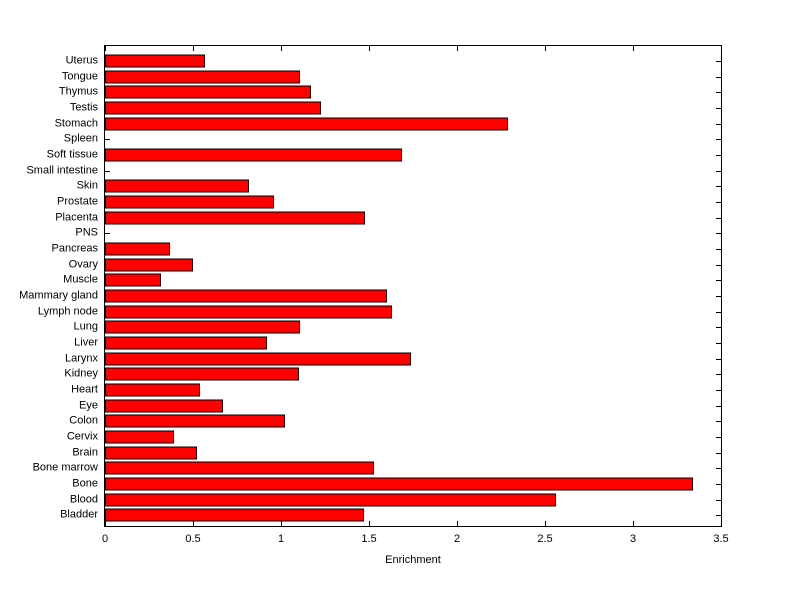  I want to click on bar-row: Brain, so click(396, 453).